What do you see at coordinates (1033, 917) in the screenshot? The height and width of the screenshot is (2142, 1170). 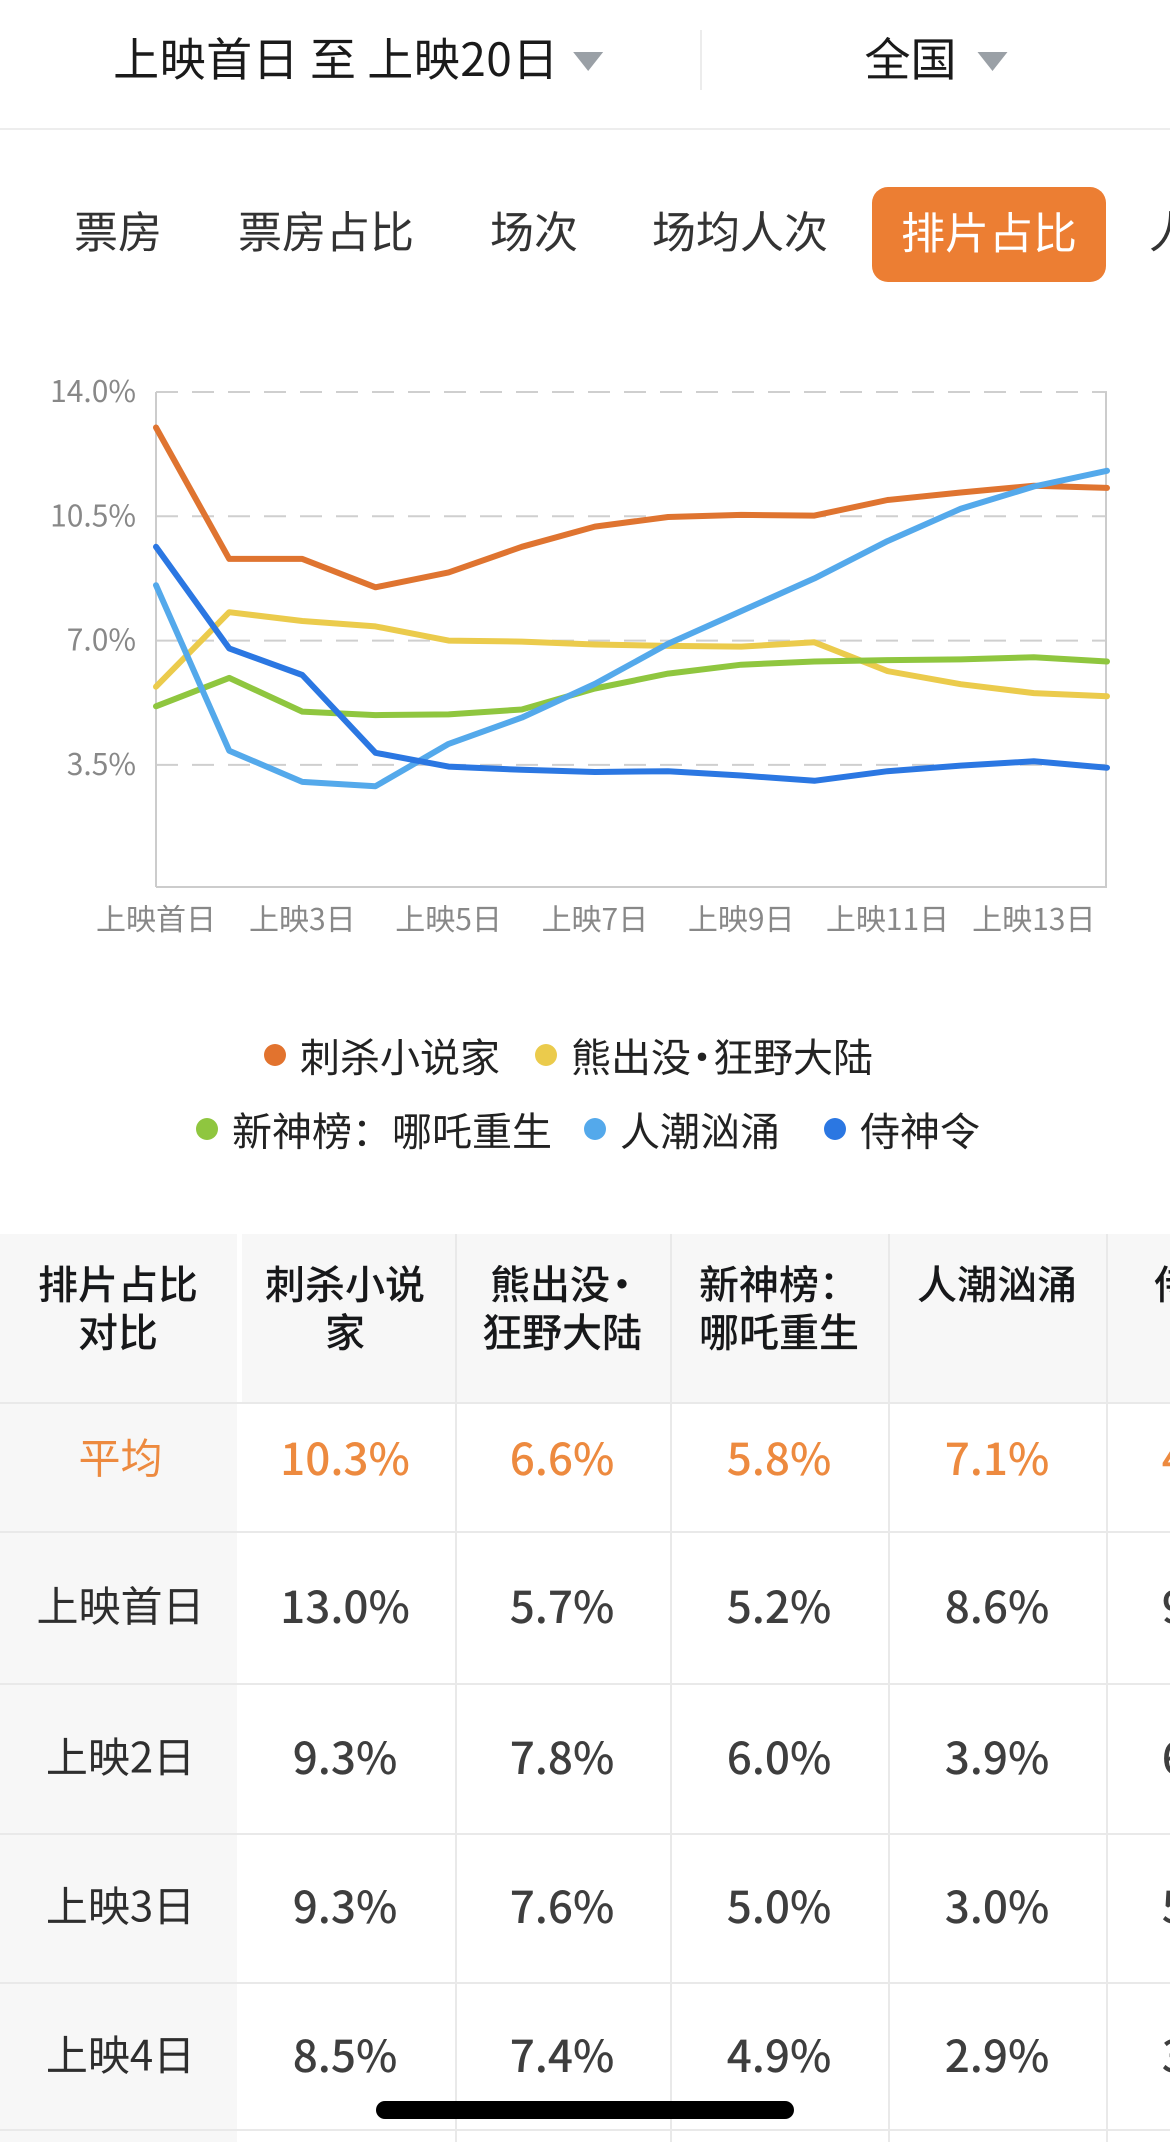 I see `svg-text: 上映13日` at bounding box center [1033, 917].